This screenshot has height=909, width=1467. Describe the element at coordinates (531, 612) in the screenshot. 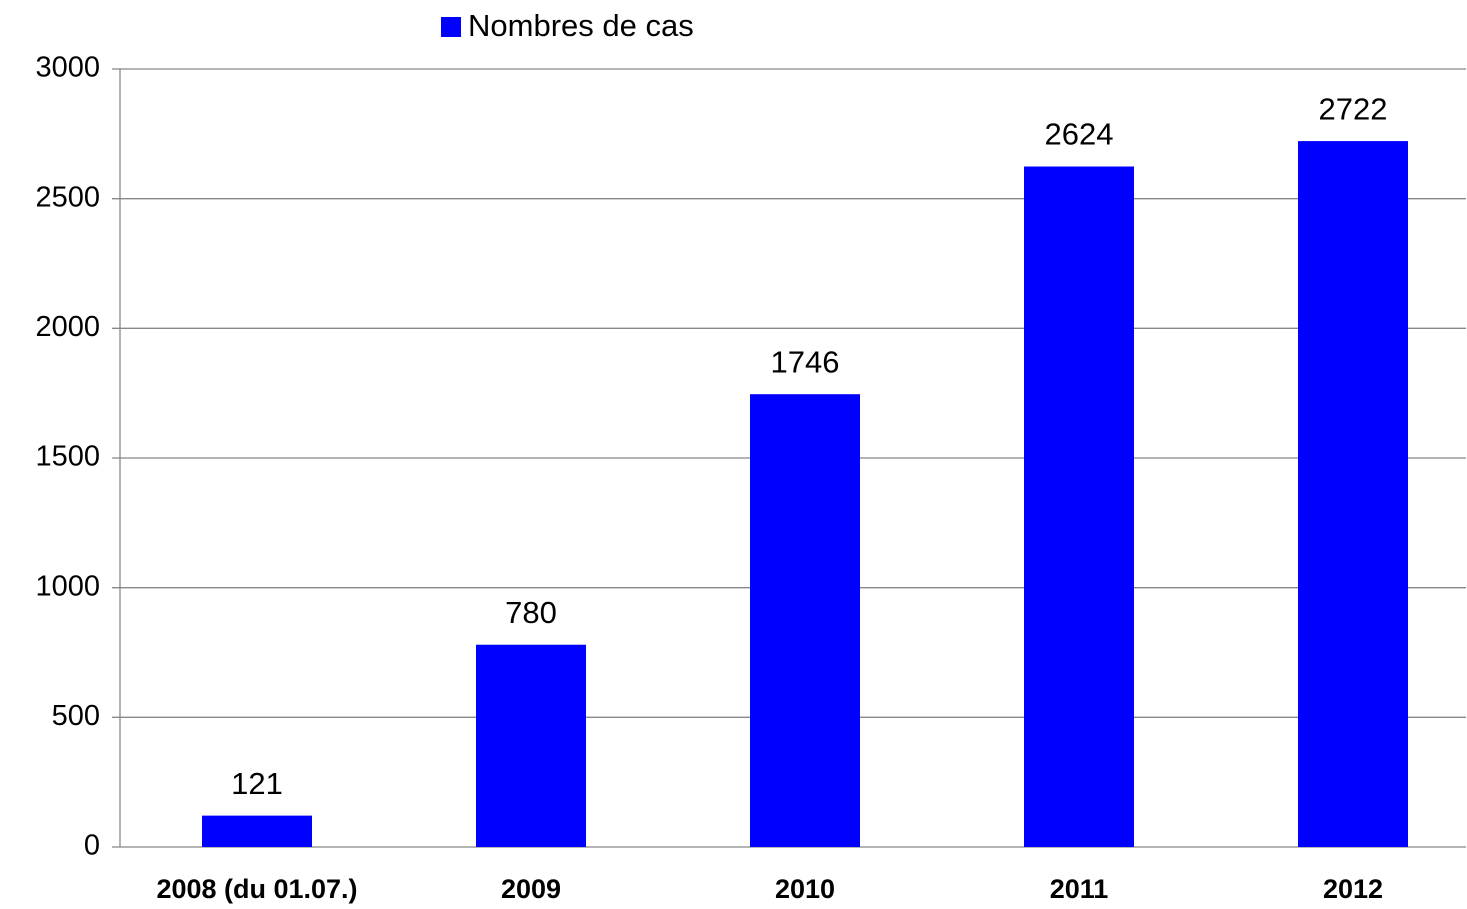

I see `value-label: 780` at that location.